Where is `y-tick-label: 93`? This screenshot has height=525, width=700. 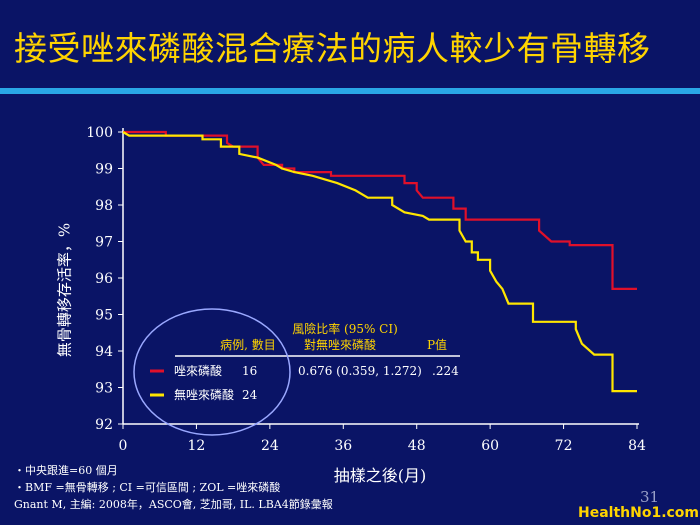 y-tick-label: 93 is located at coordinates (104, 389).